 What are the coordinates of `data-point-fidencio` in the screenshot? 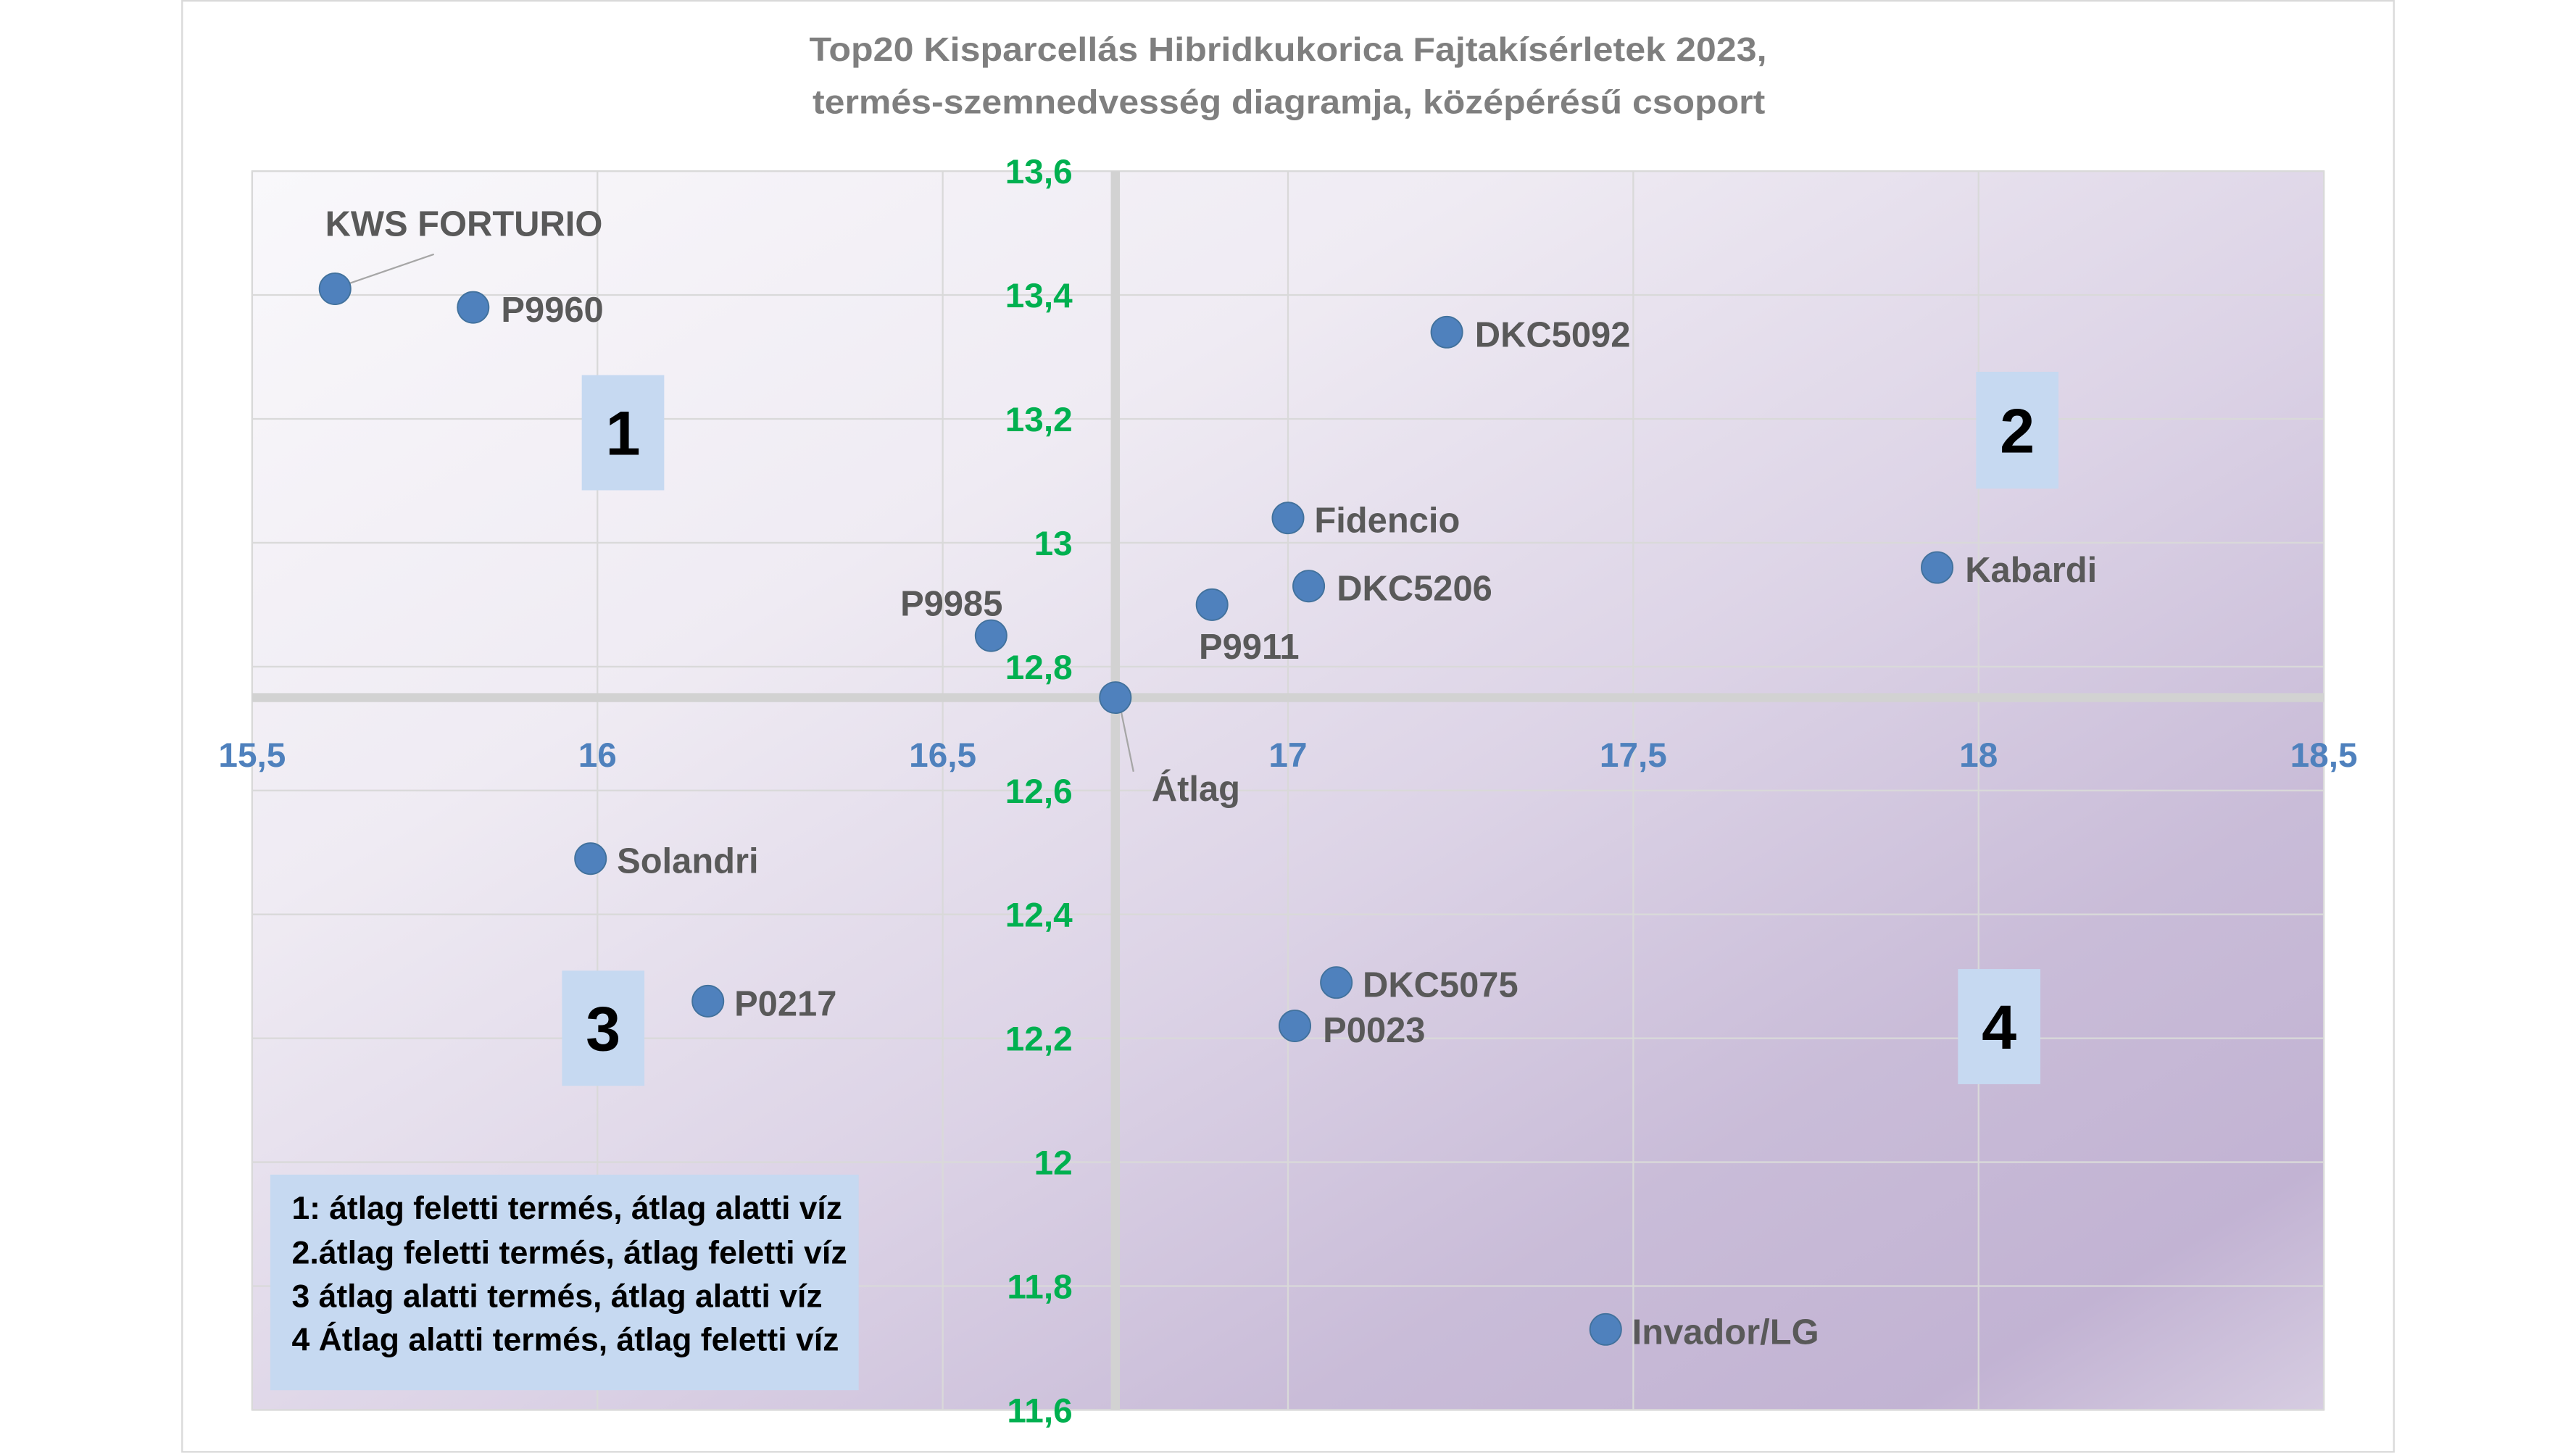 It's located at (1288, 518).